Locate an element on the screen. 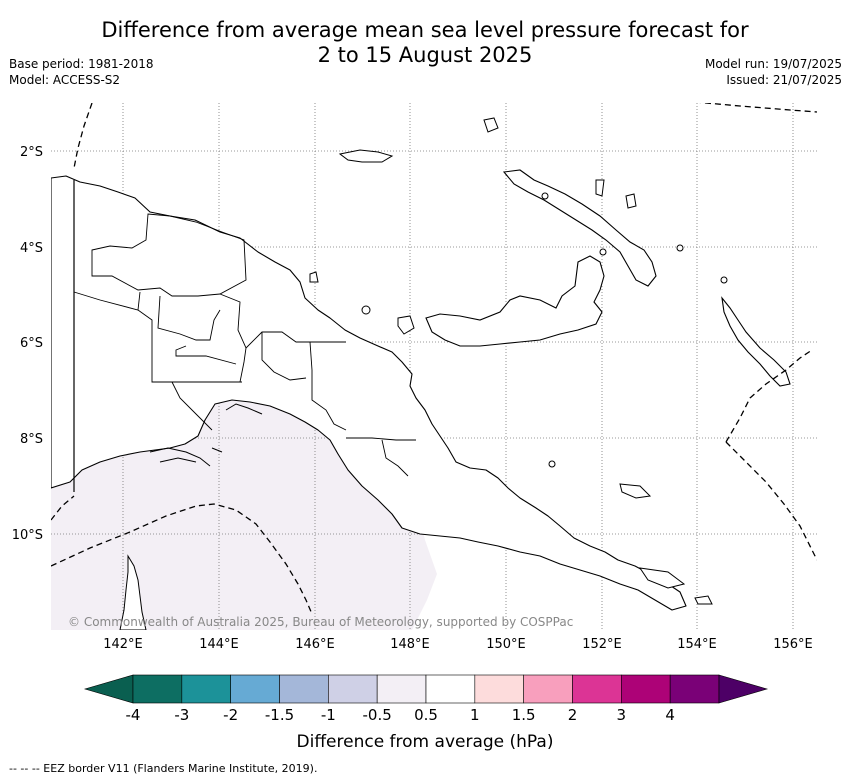  colorbar-tick-label: 2 is located at coordinates (573, 715).